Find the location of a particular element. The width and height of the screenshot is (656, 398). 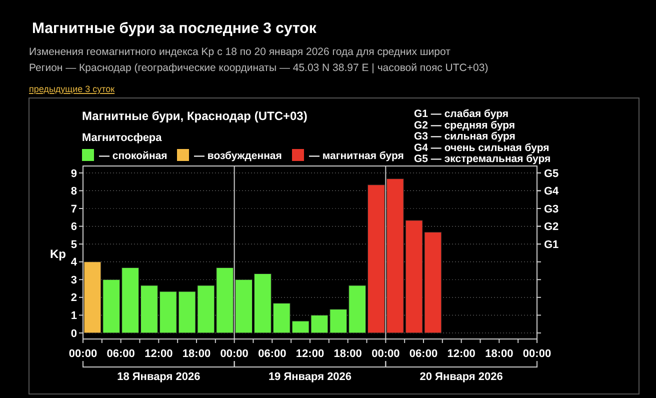

text: предыдущие 3 суток is located at coordinates (72, 89).